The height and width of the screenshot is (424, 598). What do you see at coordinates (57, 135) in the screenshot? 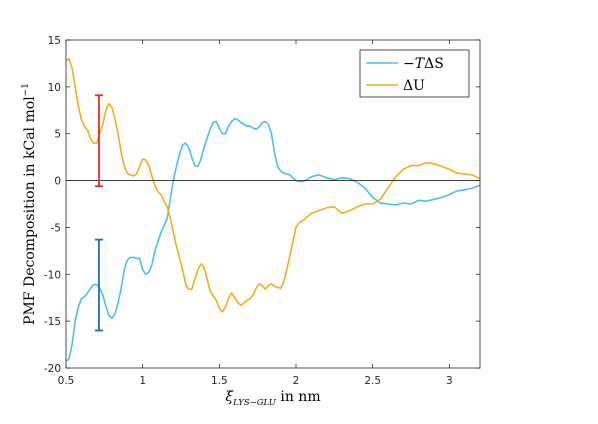
I see `y-tick-label: 5` at bounding box center [57, 135].